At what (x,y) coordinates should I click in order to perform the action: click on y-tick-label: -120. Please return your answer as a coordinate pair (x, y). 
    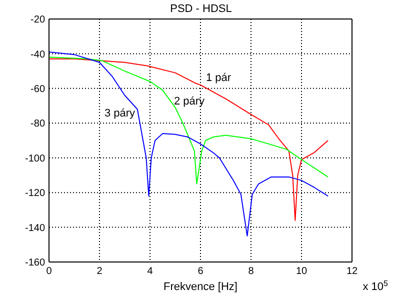
    Looking at the image, I should click on (35, 194).